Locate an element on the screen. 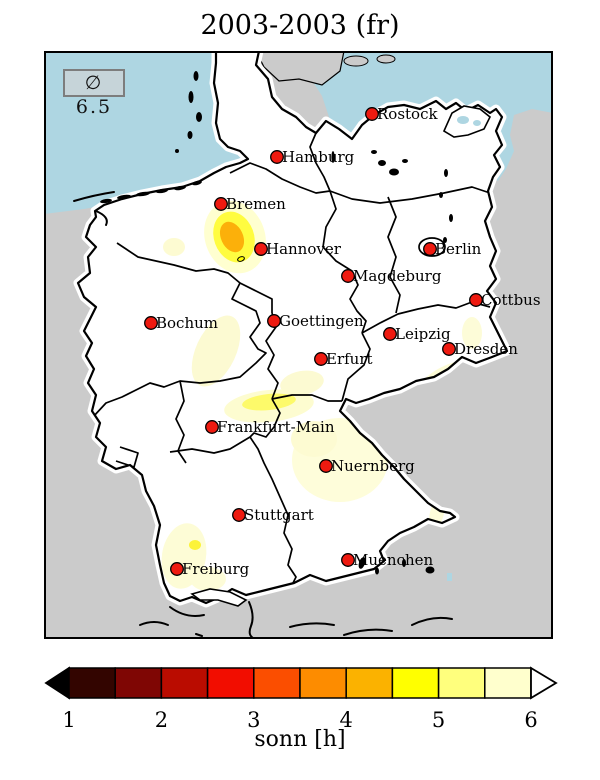 Image resolution: width=600 pixels, height=780 pixels. colorbar-tick-label: 4 is located at coordinates (346, 720).